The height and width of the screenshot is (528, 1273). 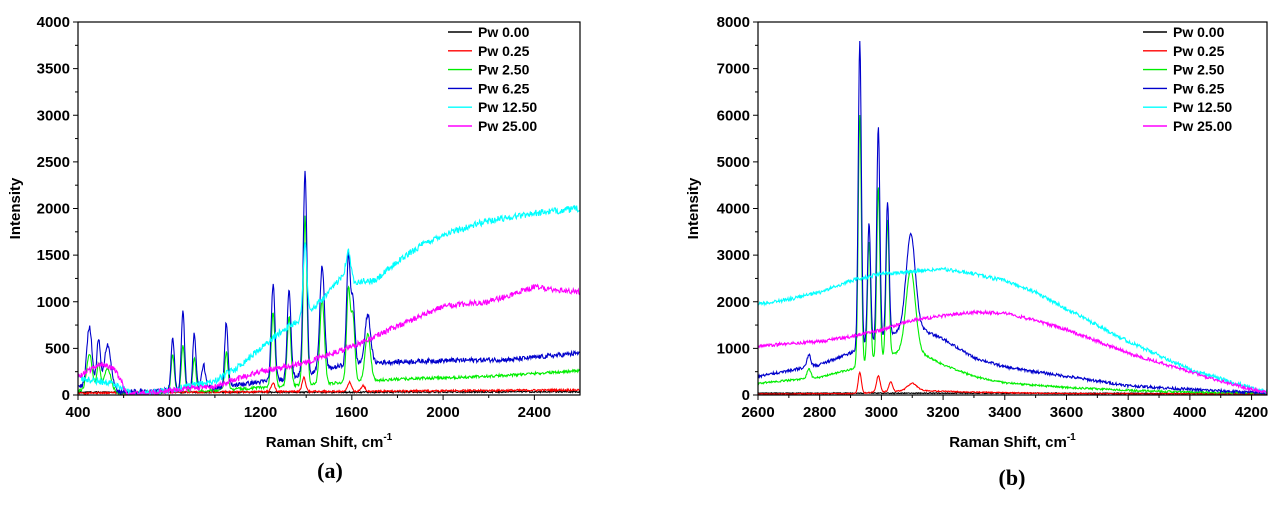 What do you see at coordinates (169, 412) in the screenshot?
I see `x-tick-label: 800` at bounding box center [169, 412].